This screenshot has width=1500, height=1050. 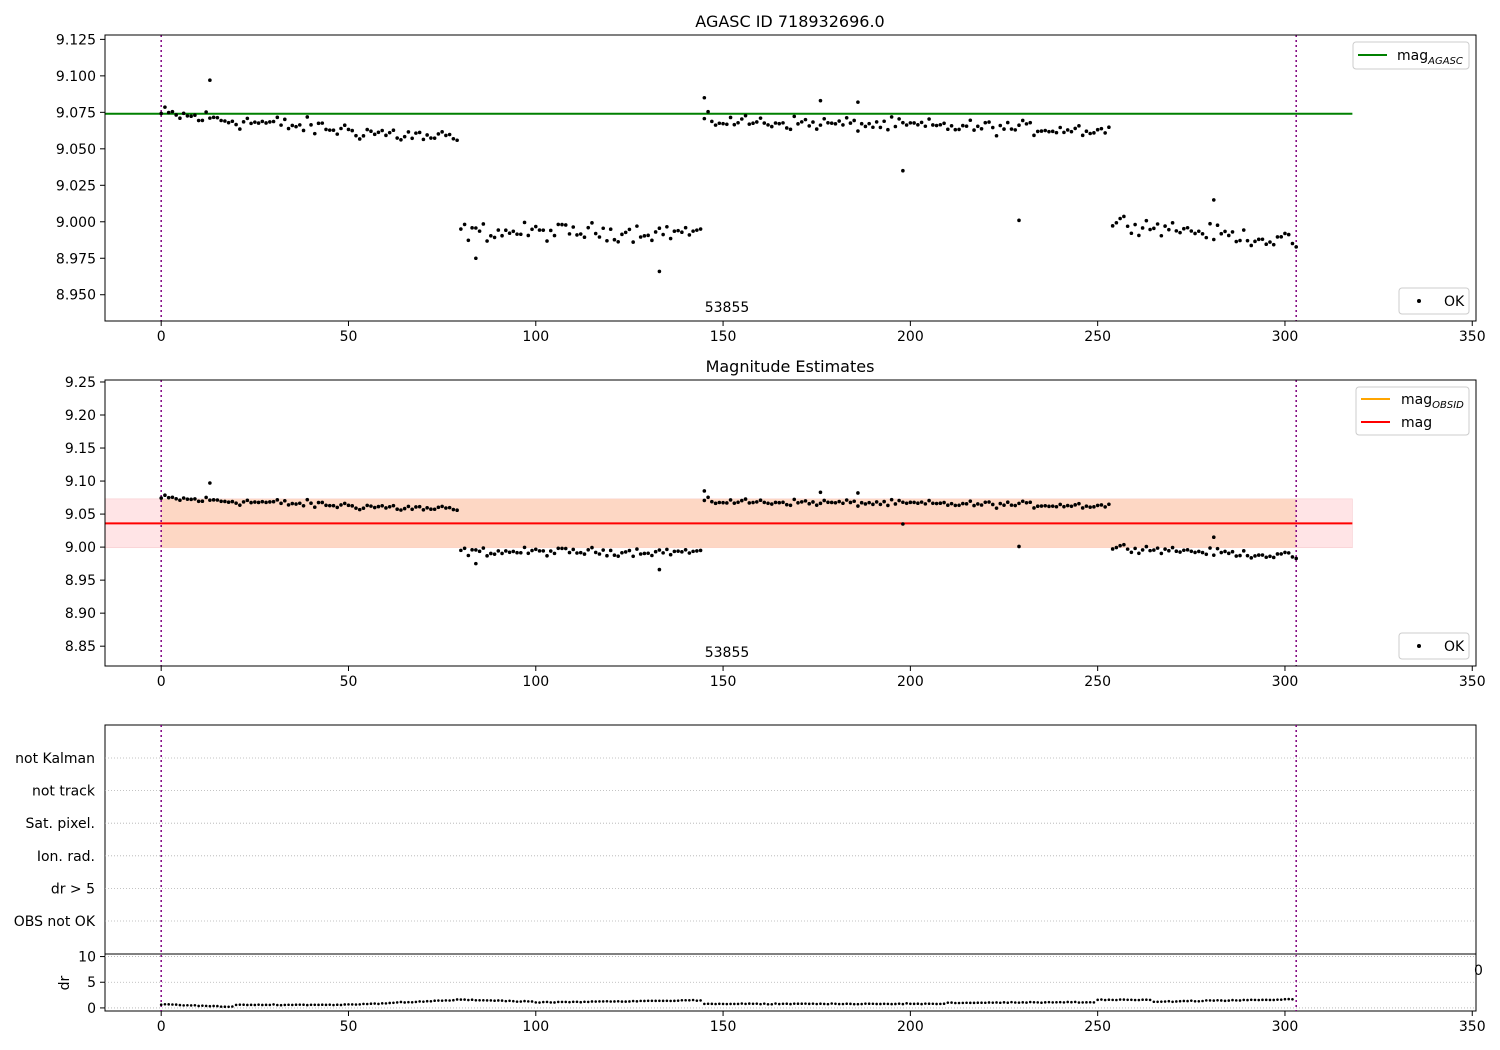 I want to click on panel2-legend-obsid-main: mag, so click(x=1416, y=400).